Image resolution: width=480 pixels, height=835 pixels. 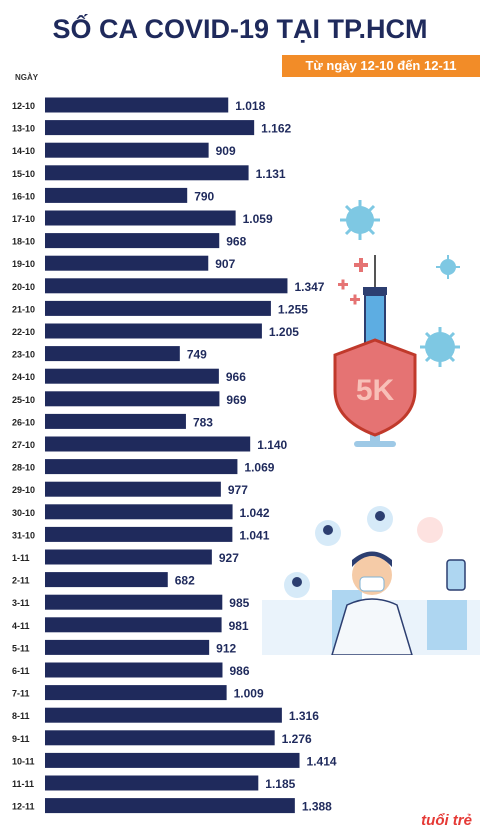 I want to click on category-label: 20-10, so click(x=23, y=287).